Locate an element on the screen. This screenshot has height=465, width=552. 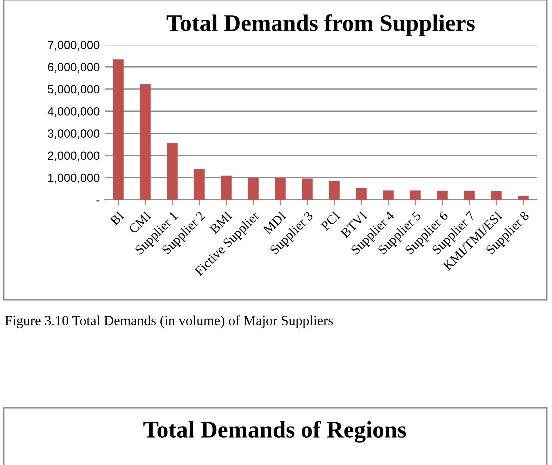
x-tick-label: BI is located at coordinates (117, 218).